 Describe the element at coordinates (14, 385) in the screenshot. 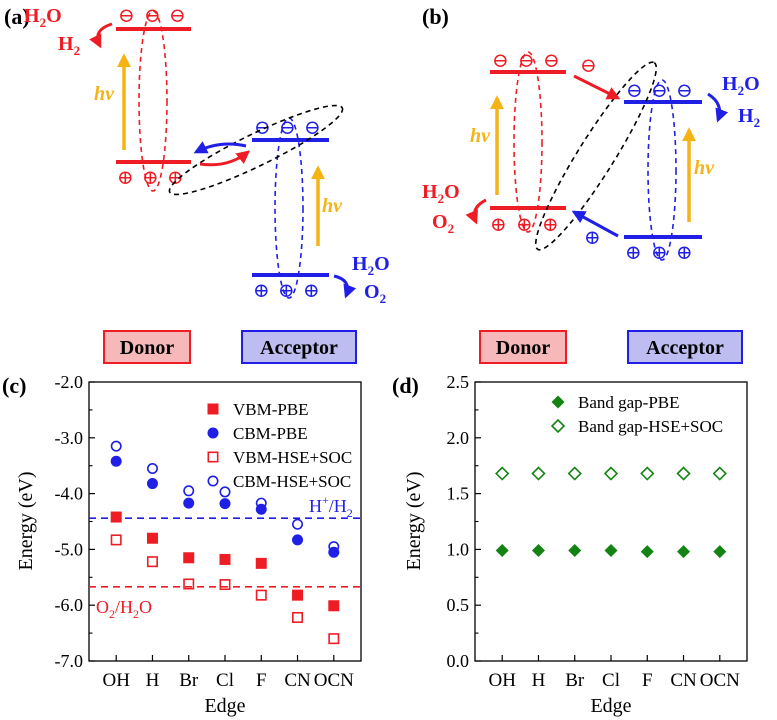

I see `chart-c-panel-label: (c)` at that location.